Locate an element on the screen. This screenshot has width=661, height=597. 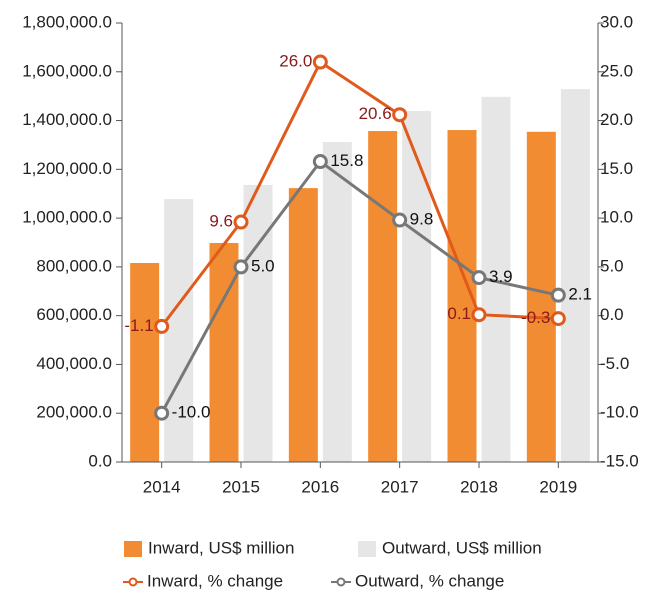
y2-tick-label: 20.0 is located at coordinates (616, 119).